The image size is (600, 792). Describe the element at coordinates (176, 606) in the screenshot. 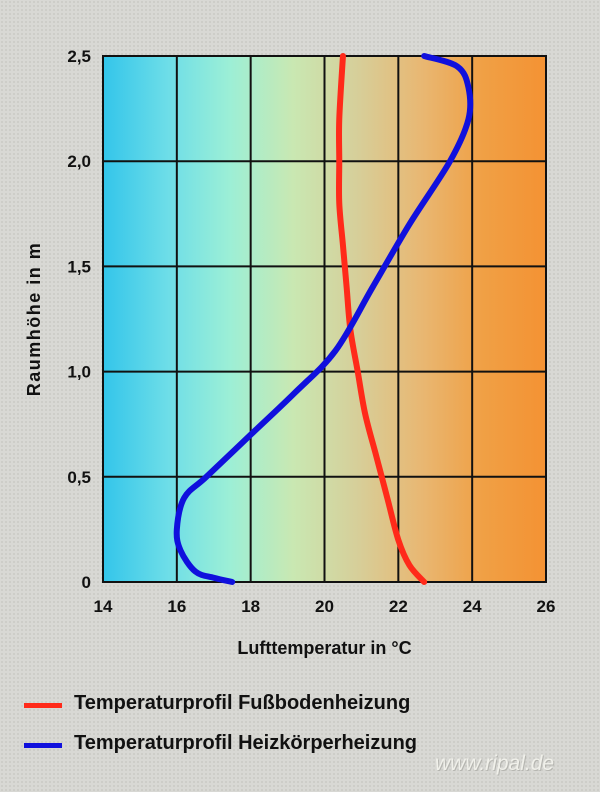

I see `x-tick-label: 16` at that location.